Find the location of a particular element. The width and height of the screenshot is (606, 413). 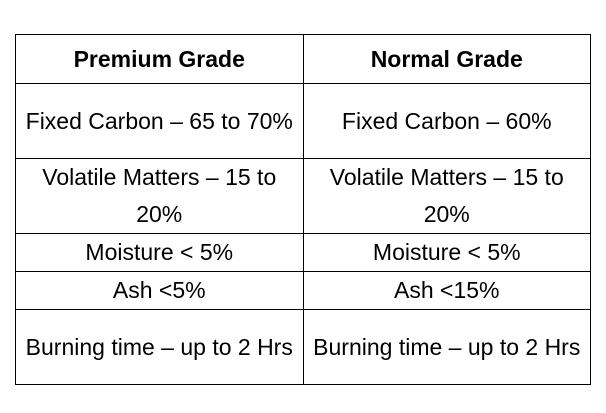

table-cell: Fixed Carbon – 65 to 70% is located at coordinates (159, 121).